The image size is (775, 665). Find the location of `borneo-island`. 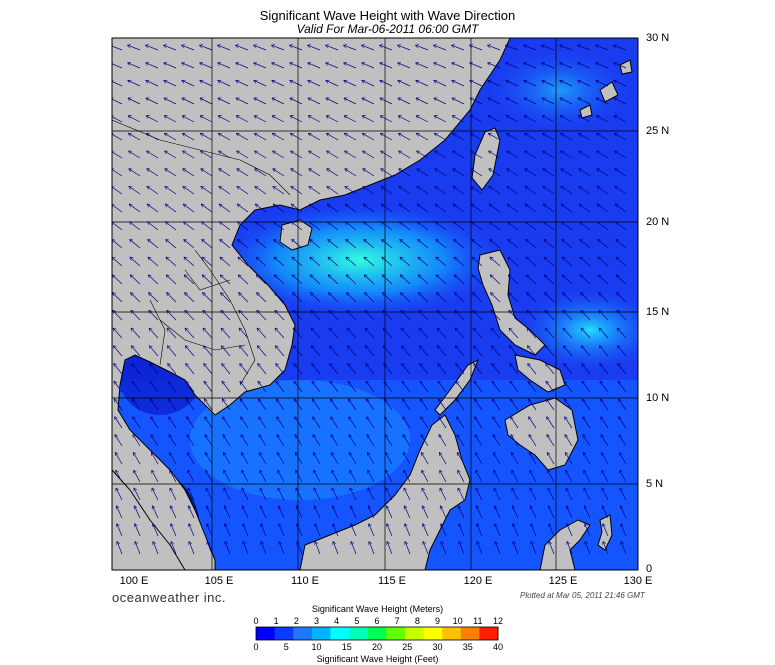

borneo-island is located at coordinates (385, 492).